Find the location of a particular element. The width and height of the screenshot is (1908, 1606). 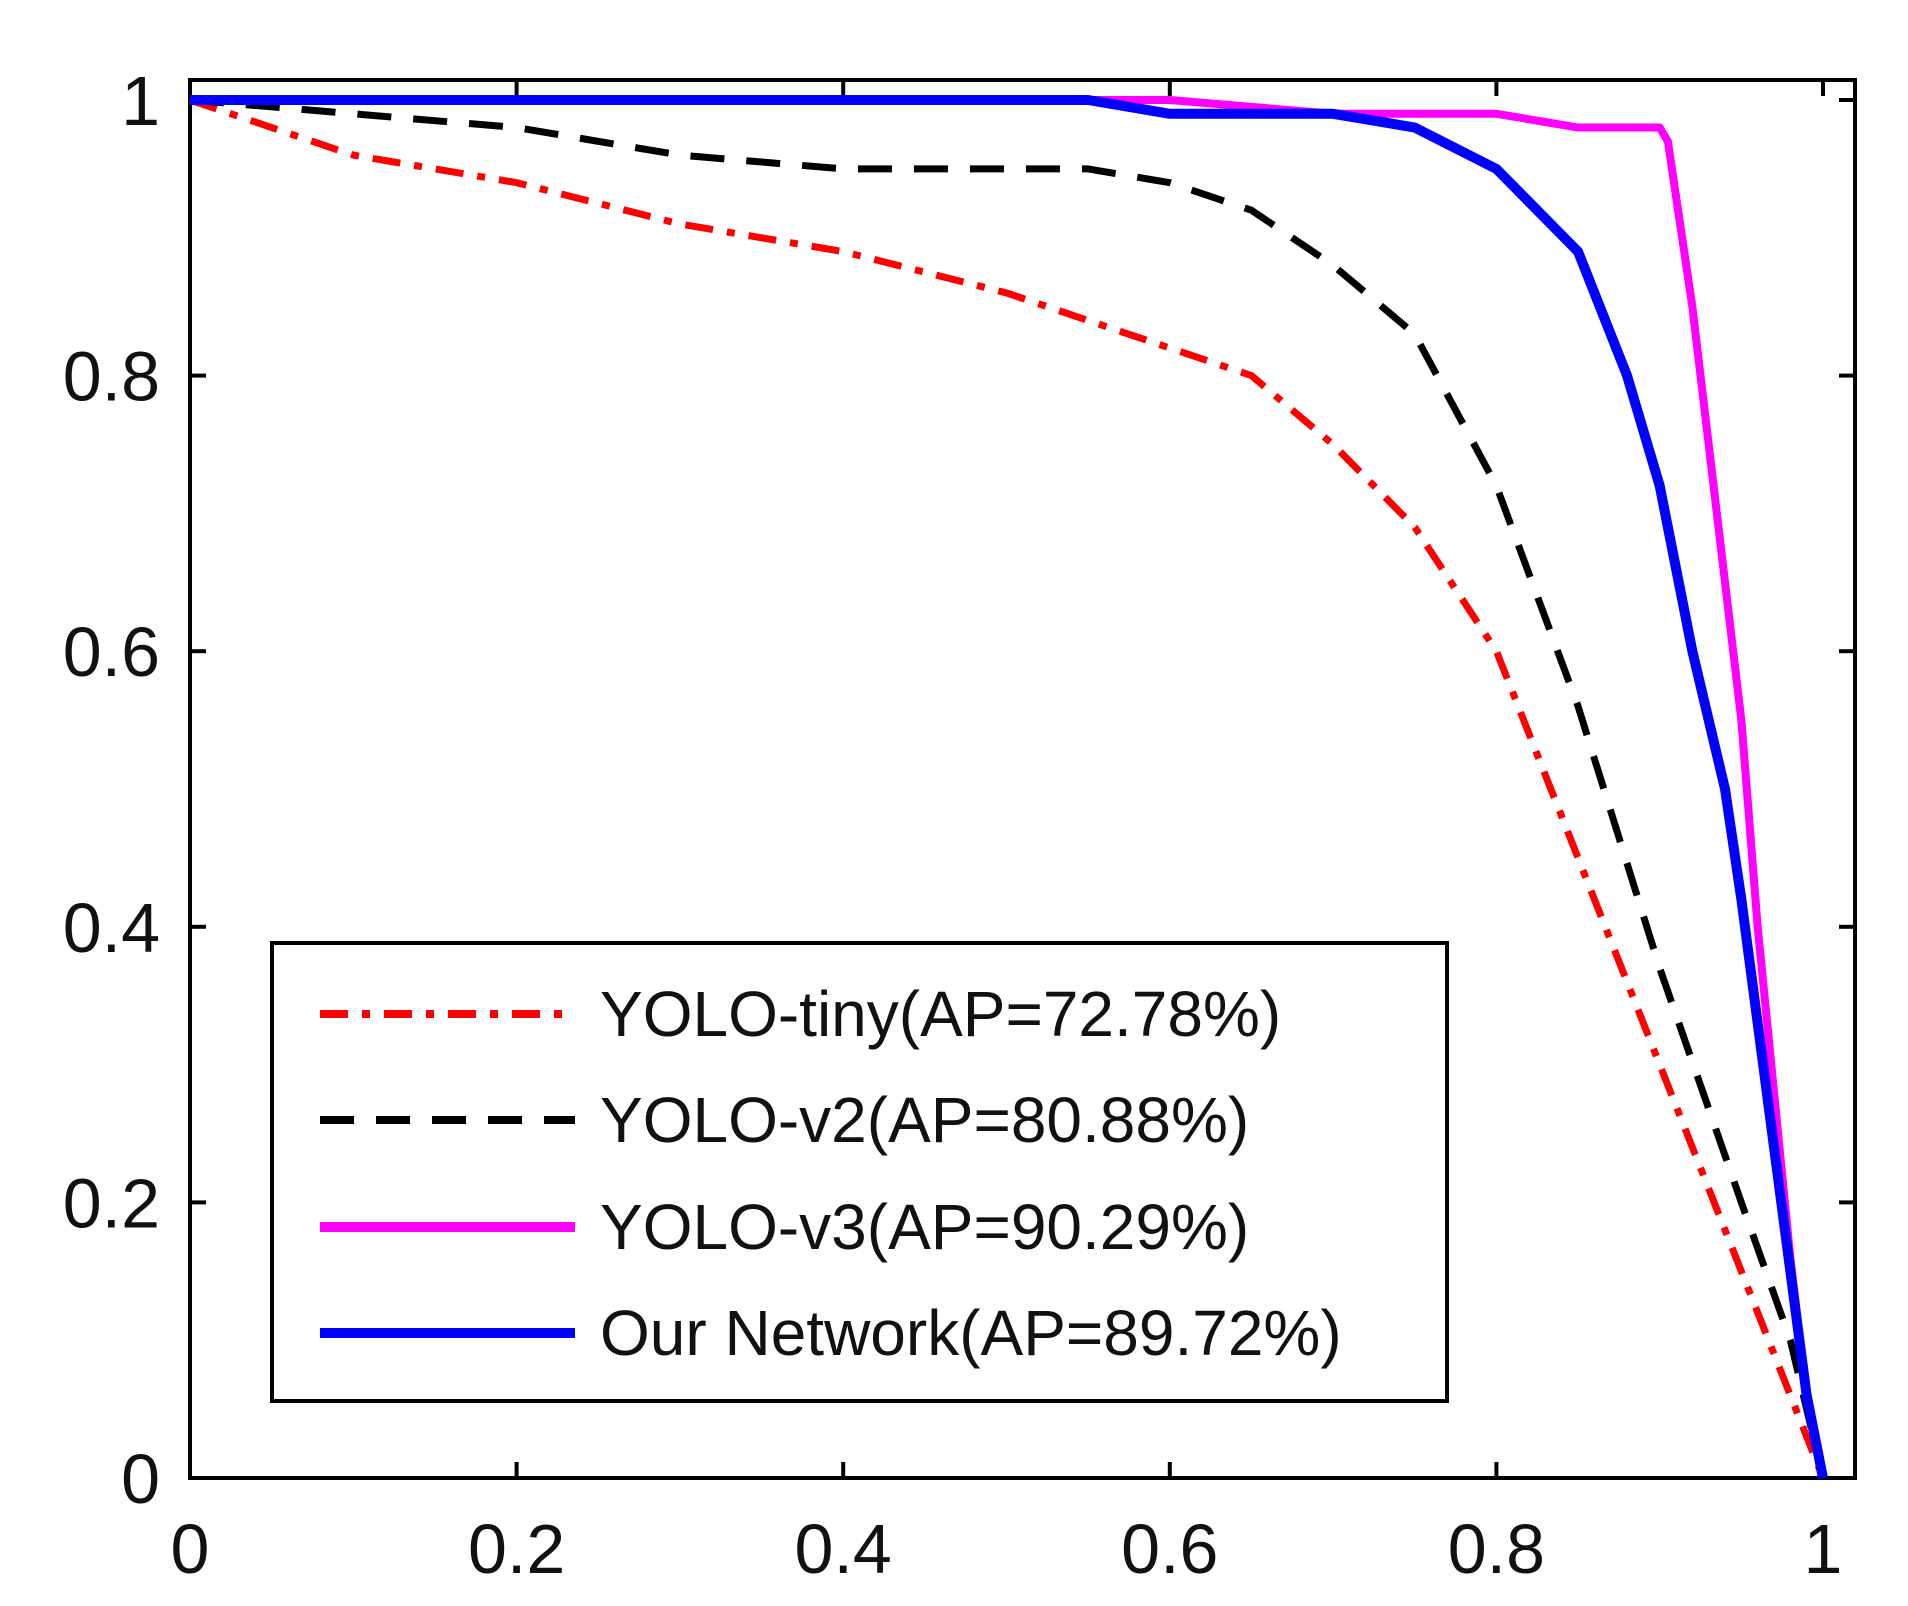

x-tick-label: 0.2 is located at coordinates (516, 1549).